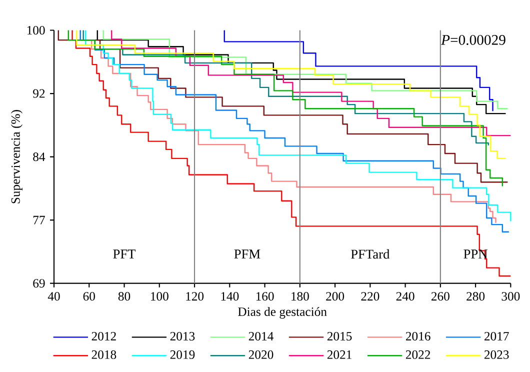 The height and width of the screenshot is (372, 530). Describe the element at coordinates (261, 354) in the screenshot. I see `legend-label: 2020` at that location.